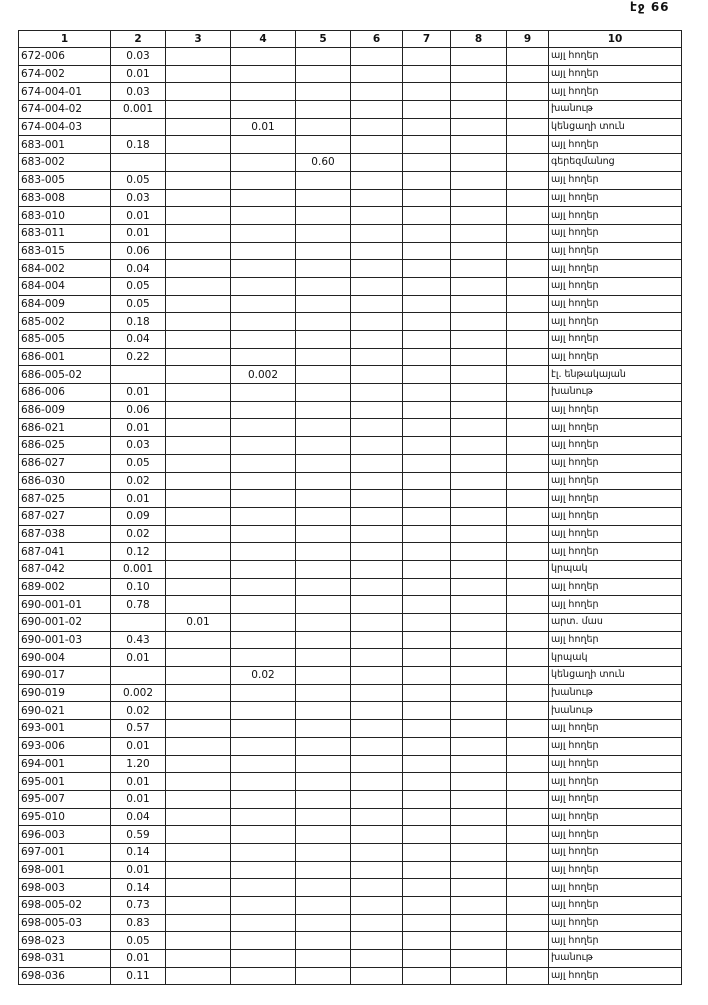 This screenshot has height=1005, width=708. I want to click on table-row: 686-030 0.02 այլ հողեր, so click(350, 481).